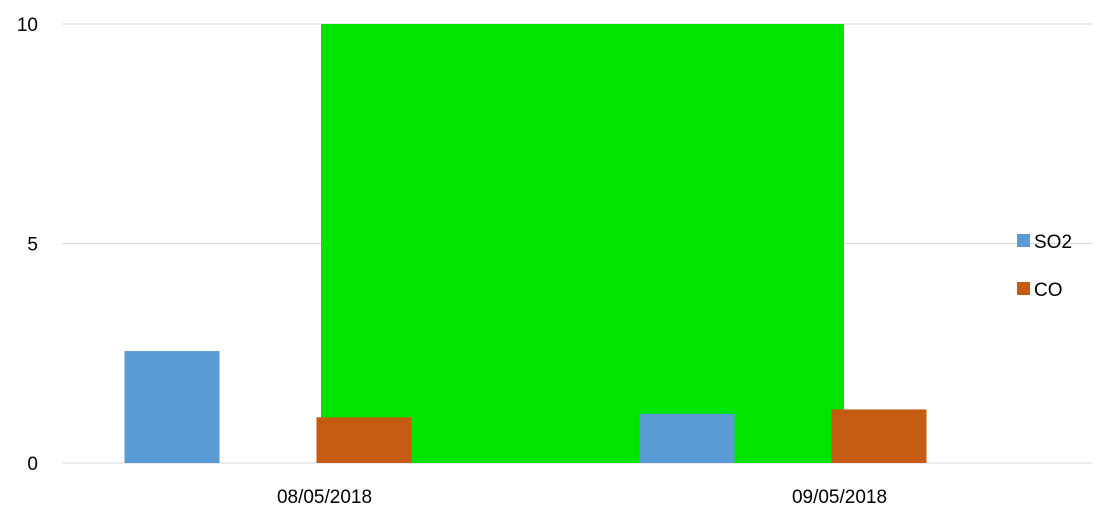 The image size is (1095, 510). What do you see at coordinates (1053, 242) in the screenshot?
I see `legend-label-so2: SO2` at bounding box center [1053, 242].